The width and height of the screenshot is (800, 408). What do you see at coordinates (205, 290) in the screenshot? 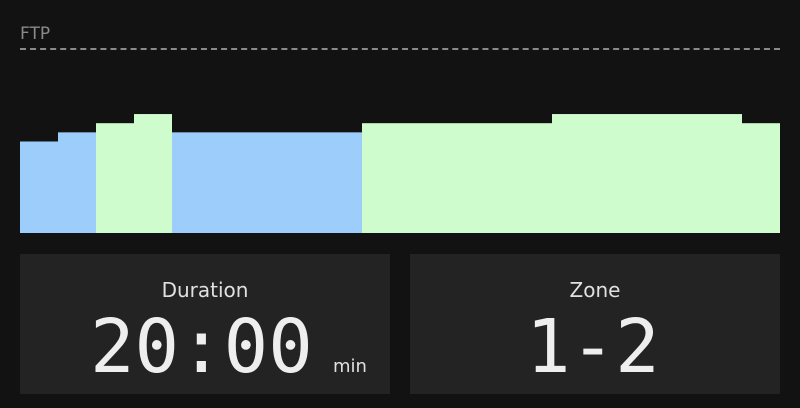
I see `duration-label: Duration` at bounding box center [205, 290].